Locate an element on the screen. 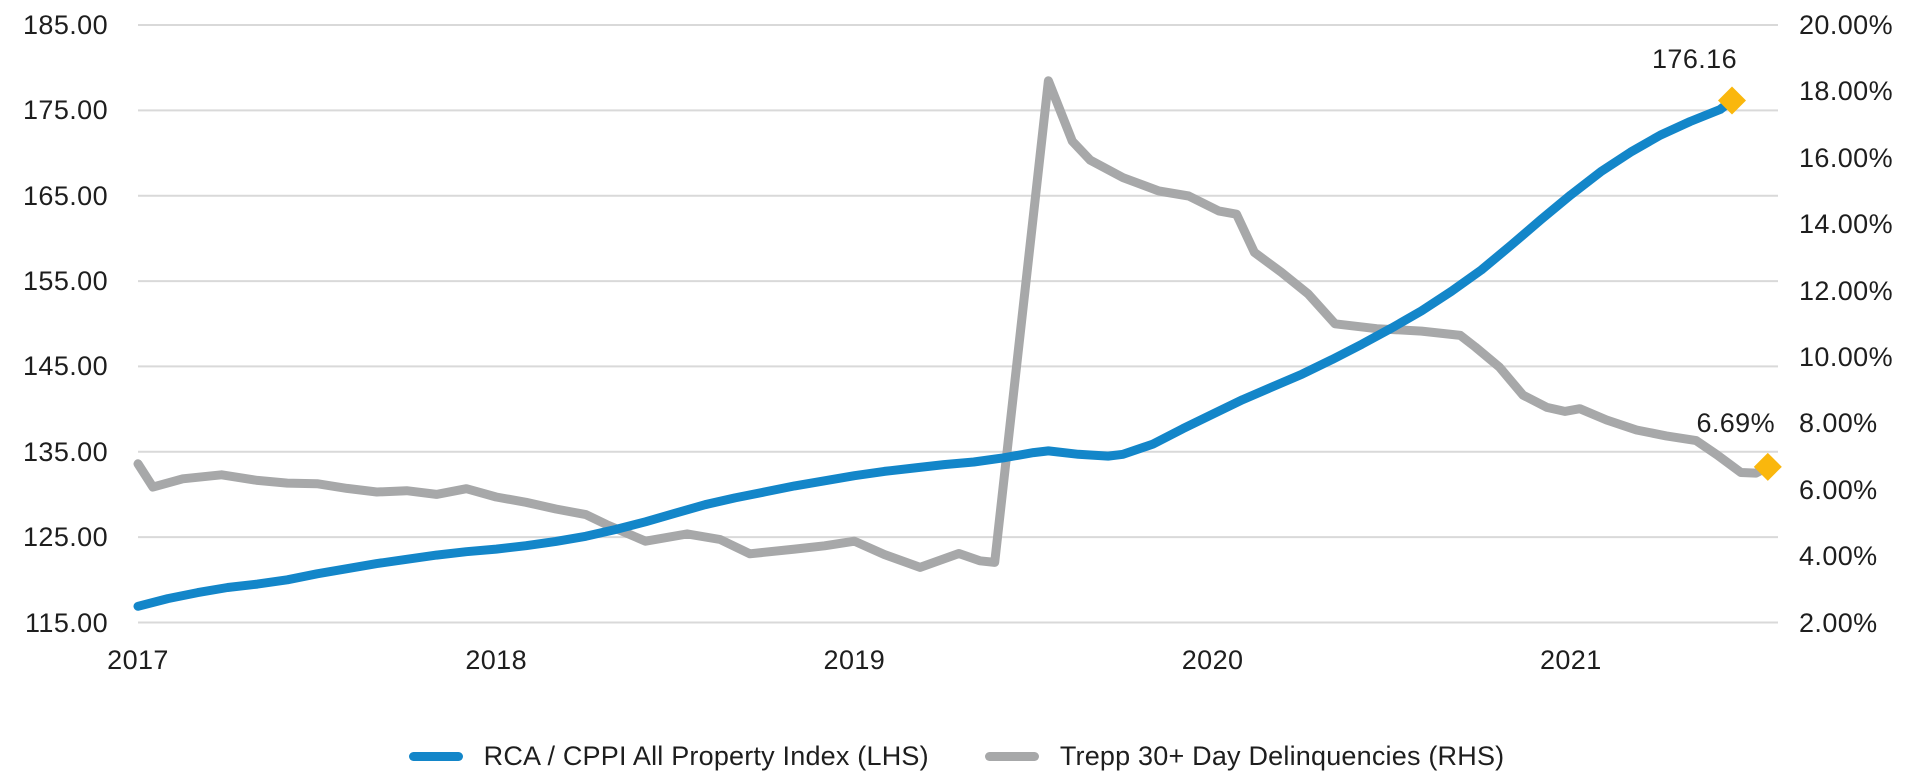 This screenshot has height=776, width=1913. left-axis-tick-label: 175.00 is located at coordinates (65, 110).